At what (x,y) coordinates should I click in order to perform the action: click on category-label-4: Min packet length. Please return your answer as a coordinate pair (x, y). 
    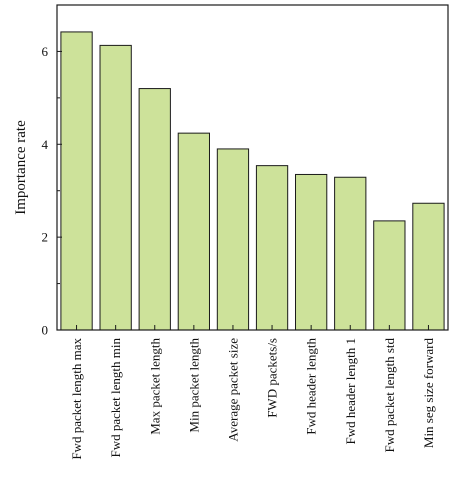
    Looking at the image, I should click on (193, 385).